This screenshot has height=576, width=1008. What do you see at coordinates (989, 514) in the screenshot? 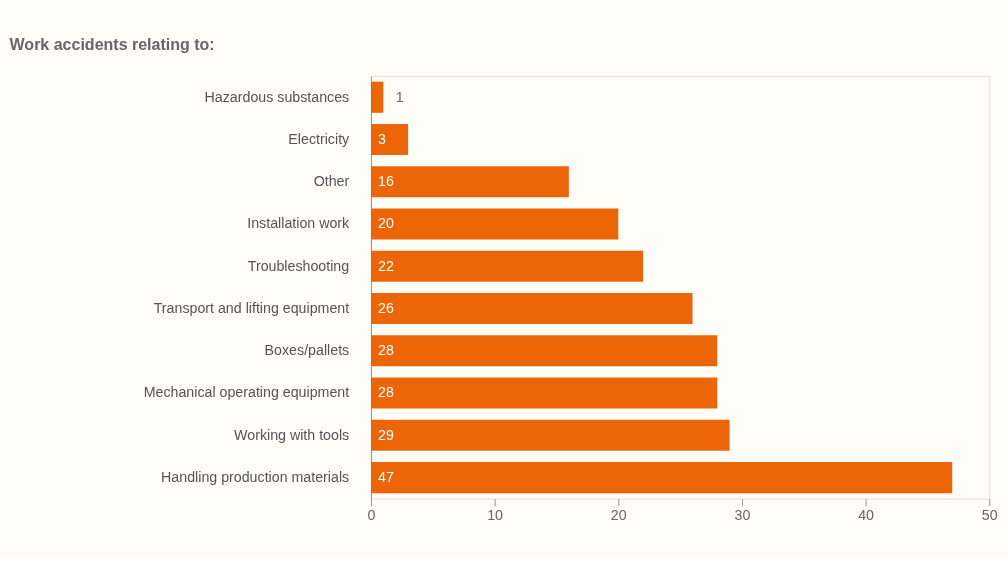
I see `x-tick-label: 50` at bounding box center [989, 514].